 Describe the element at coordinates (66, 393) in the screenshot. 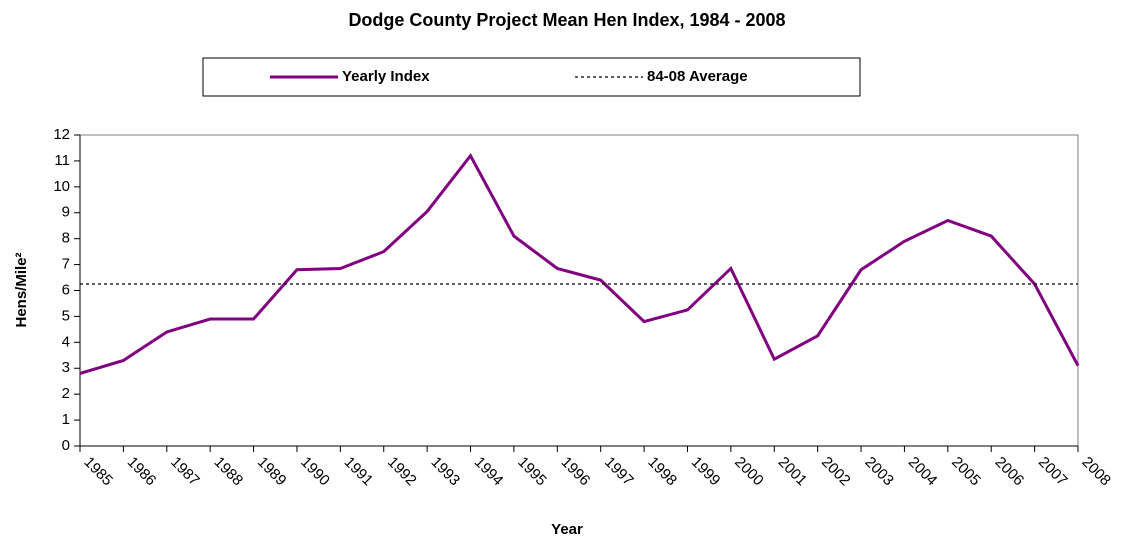

I see `y-tick-label: 2` at that location.